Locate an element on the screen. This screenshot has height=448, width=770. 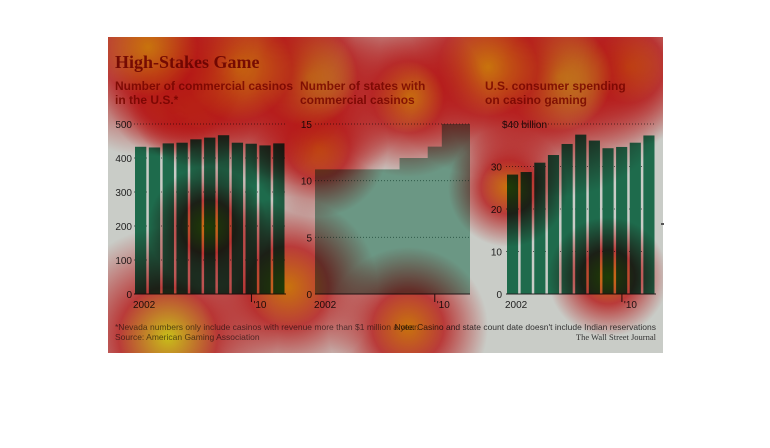
y-tick-label: 15 is located at coordinates (307, 125).